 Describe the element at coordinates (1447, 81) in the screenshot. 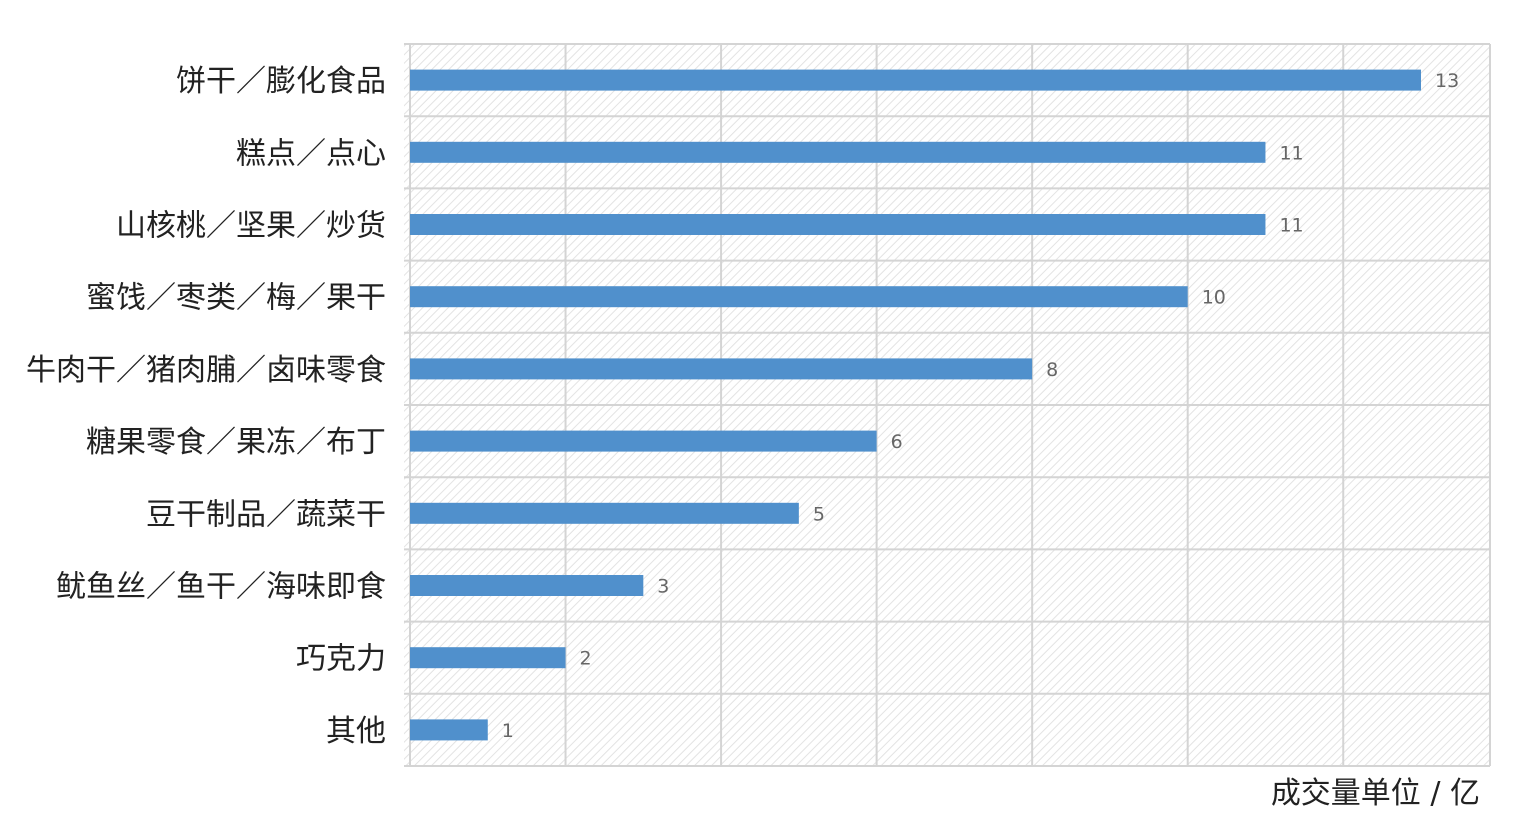

I see `data-label: 13` at that location.